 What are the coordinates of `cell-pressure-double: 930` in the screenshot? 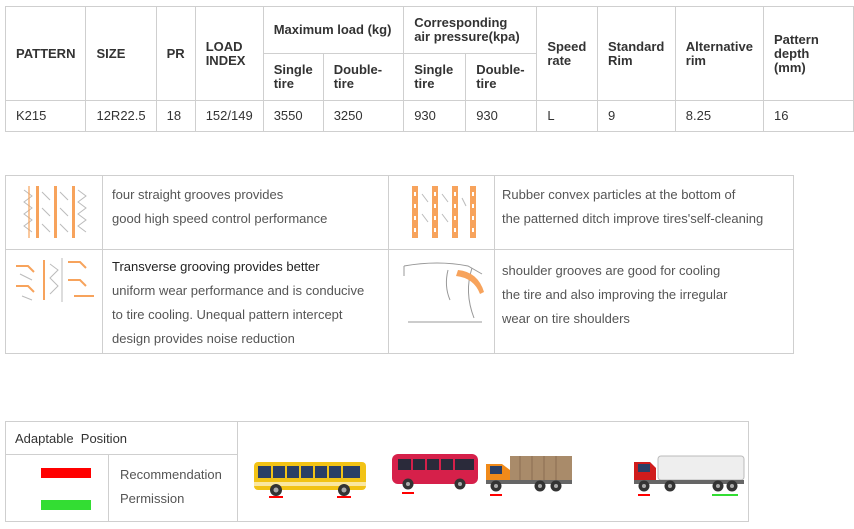 It's located at (501, 116).